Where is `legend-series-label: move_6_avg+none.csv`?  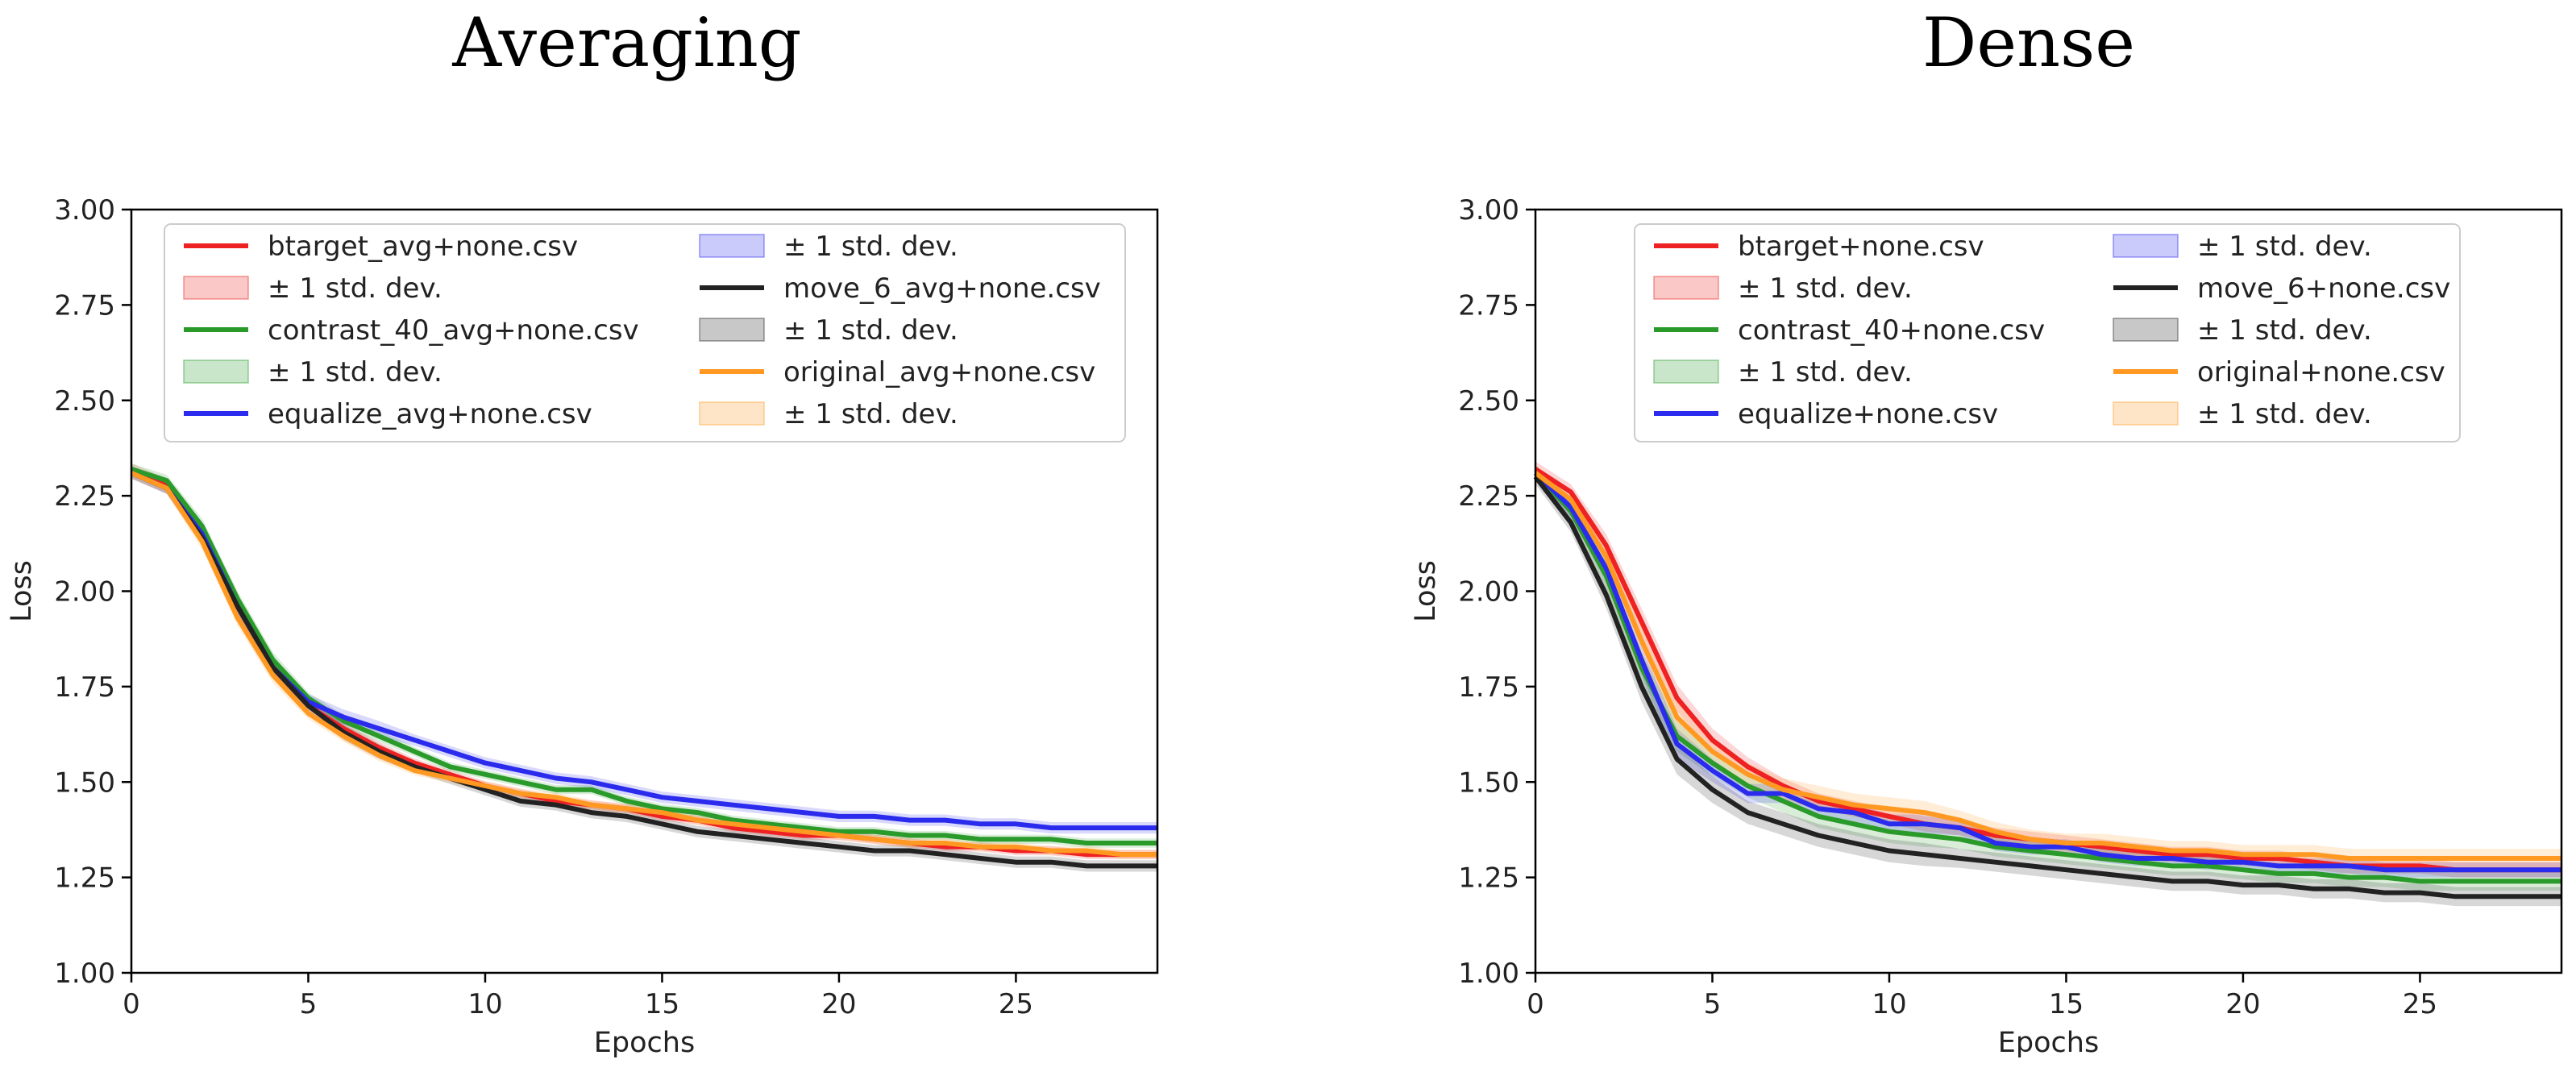
legend-series-label: move_6_avg+none.csv is located at coordinates (942, 288).